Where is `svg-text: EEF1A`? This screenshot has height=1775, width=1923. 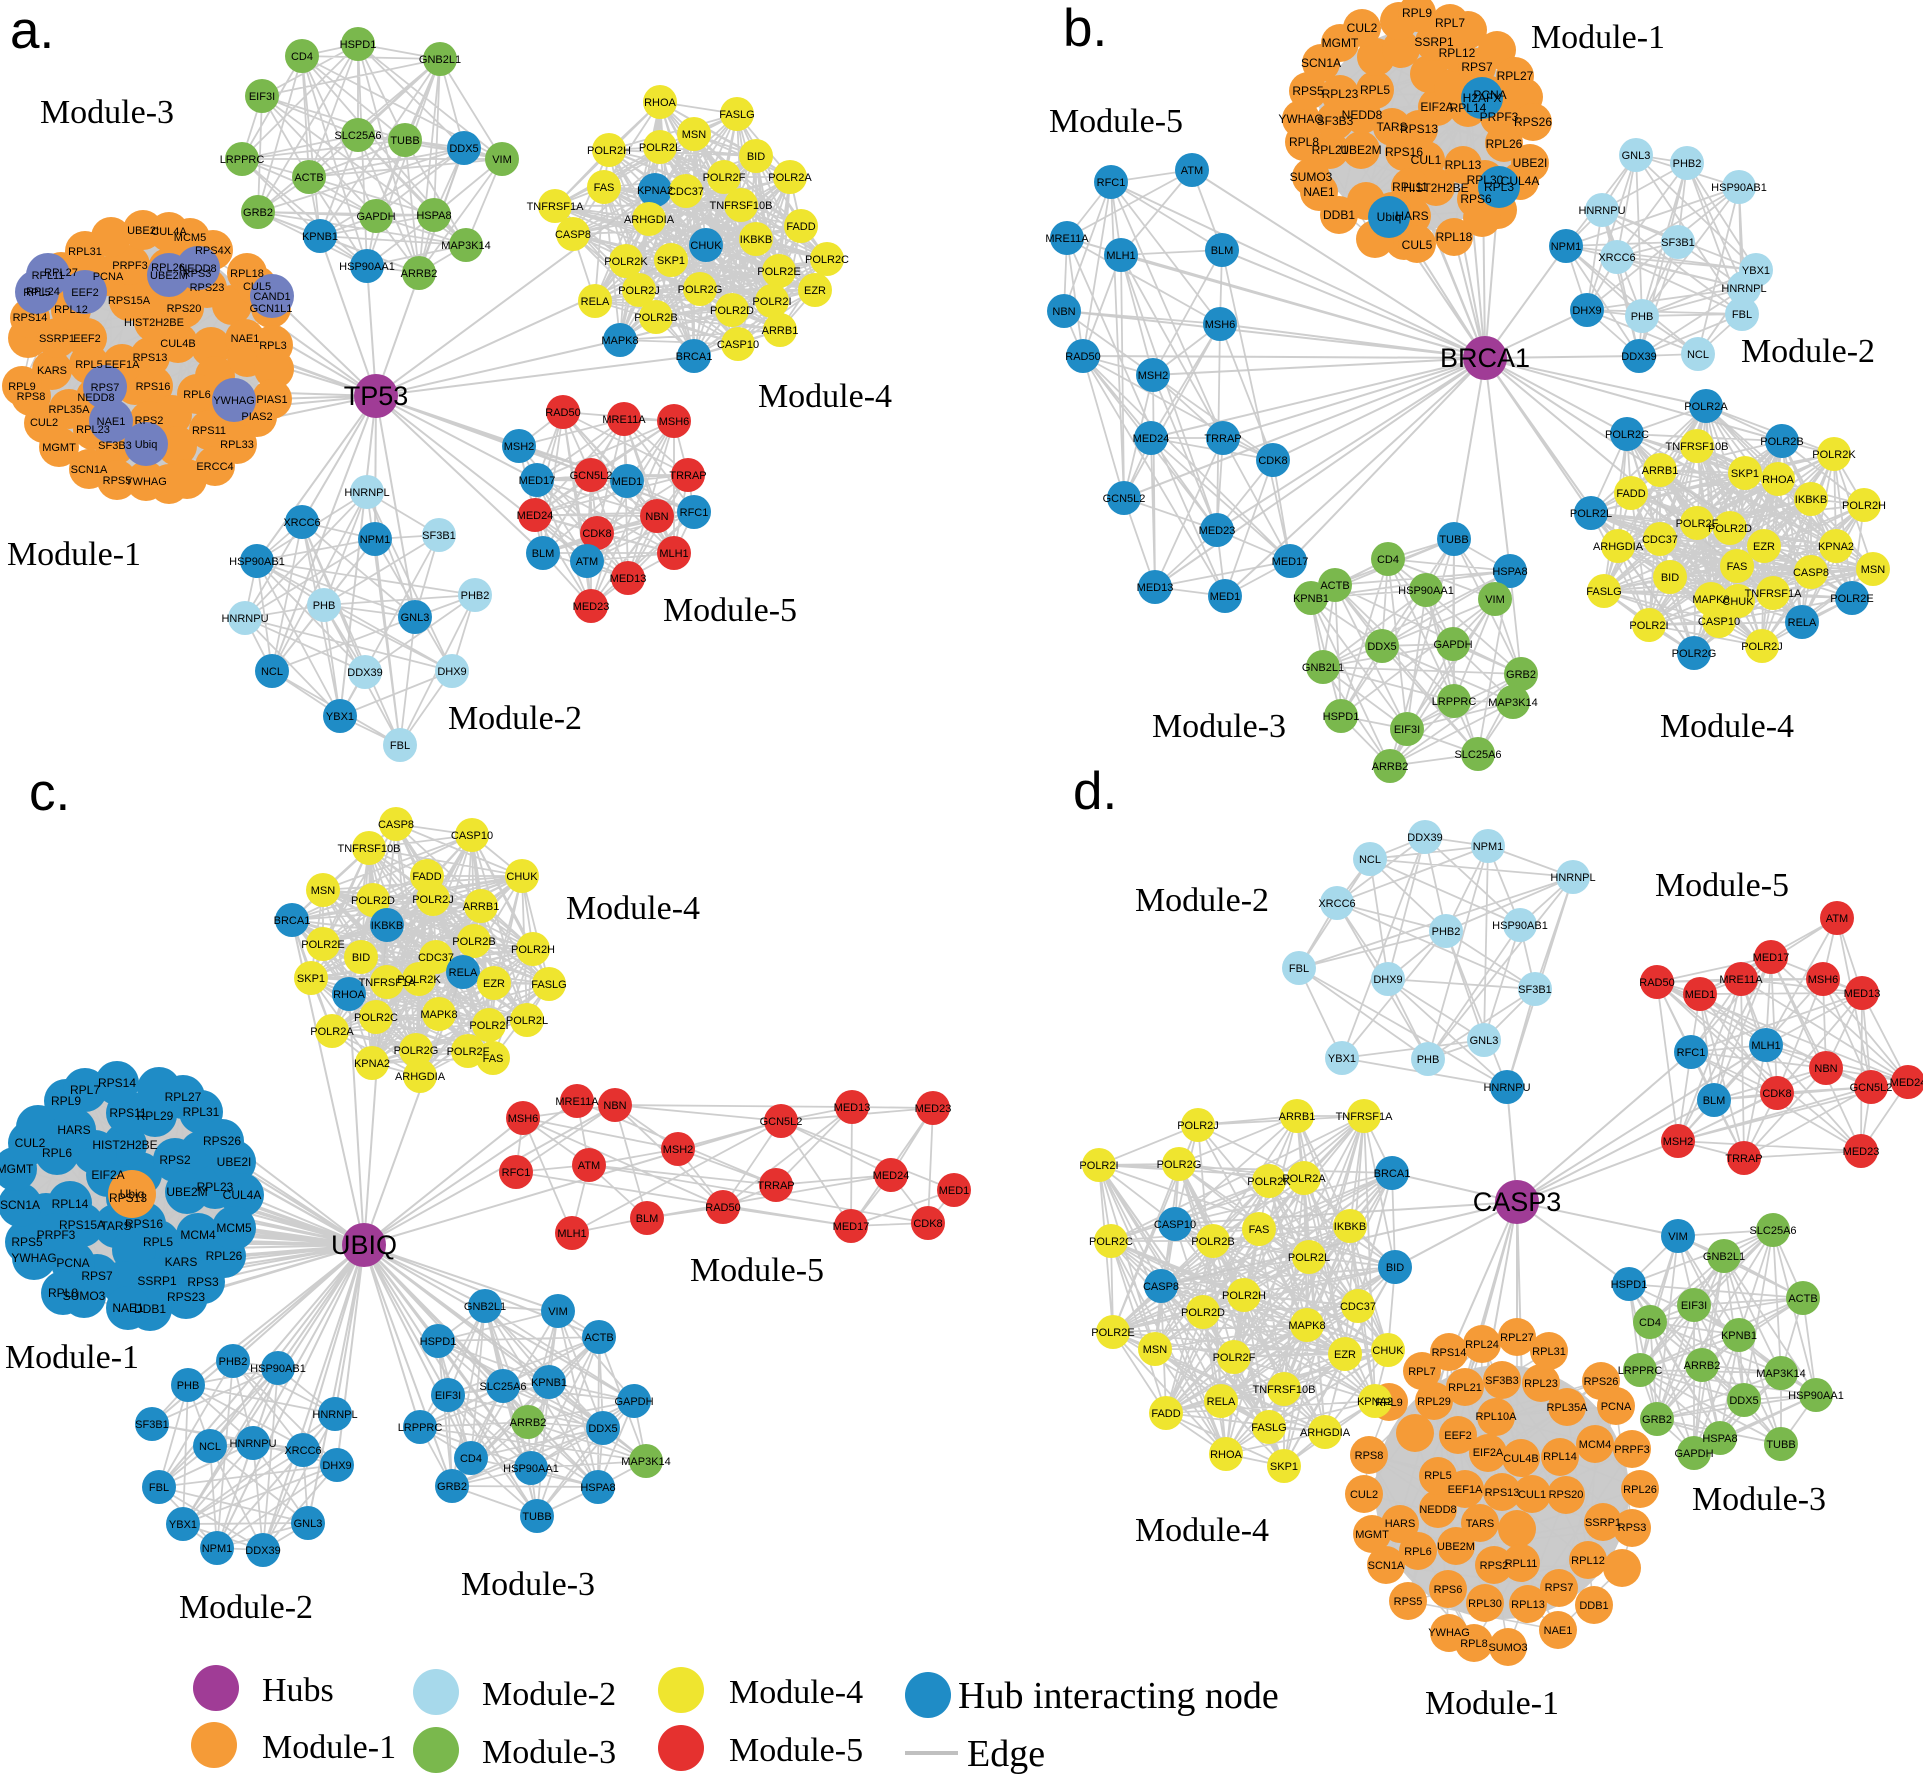
svg-text: EEF1A is located at coordinates (1466, 1490).